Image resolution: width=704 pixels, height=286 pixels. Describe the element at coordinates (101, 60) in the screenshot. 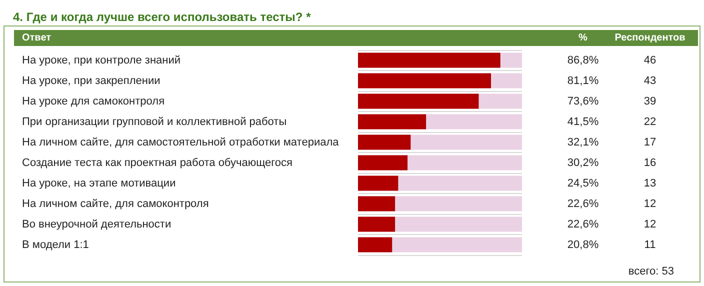

I see `y-tick-label: На уроке, при контроле знаний` at that location.